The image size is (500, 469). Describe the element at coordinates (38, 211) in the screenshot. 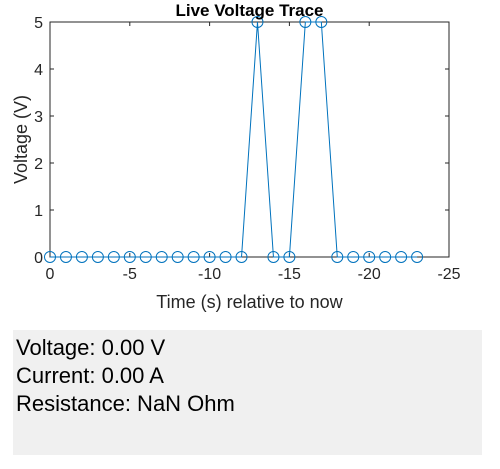

I see `y-tick-label: 1` at that location.